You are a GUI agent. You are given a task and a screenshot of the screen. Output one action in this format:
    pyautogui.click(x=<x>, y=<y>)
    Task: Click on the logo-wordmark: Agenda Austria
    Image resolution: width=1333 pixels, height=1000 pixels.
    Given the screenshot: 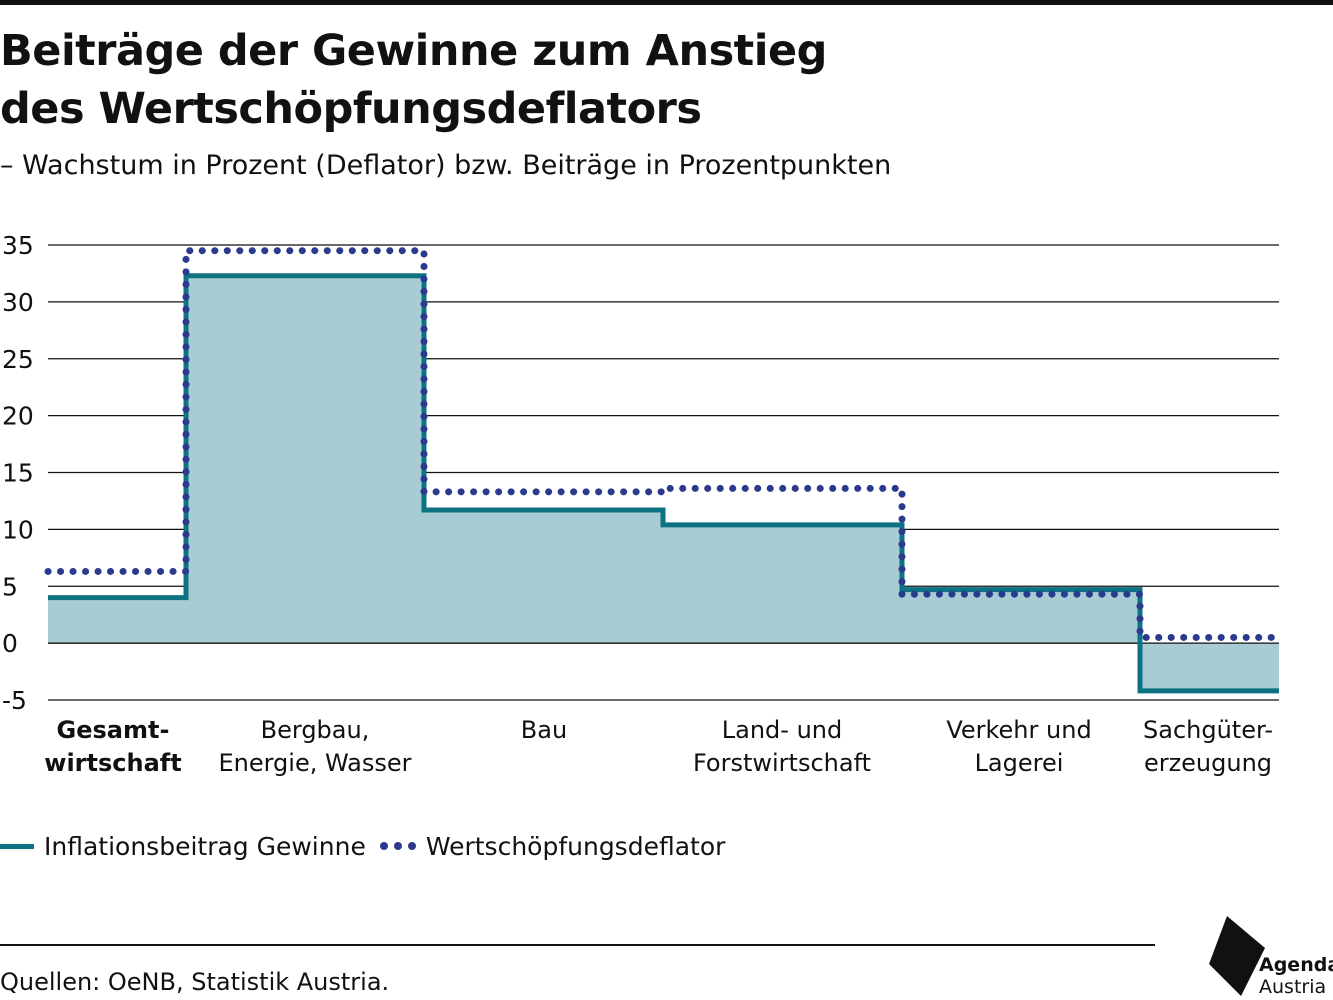 What is the action you would take?
    pyautogui.click(x=1296, y=976)
    